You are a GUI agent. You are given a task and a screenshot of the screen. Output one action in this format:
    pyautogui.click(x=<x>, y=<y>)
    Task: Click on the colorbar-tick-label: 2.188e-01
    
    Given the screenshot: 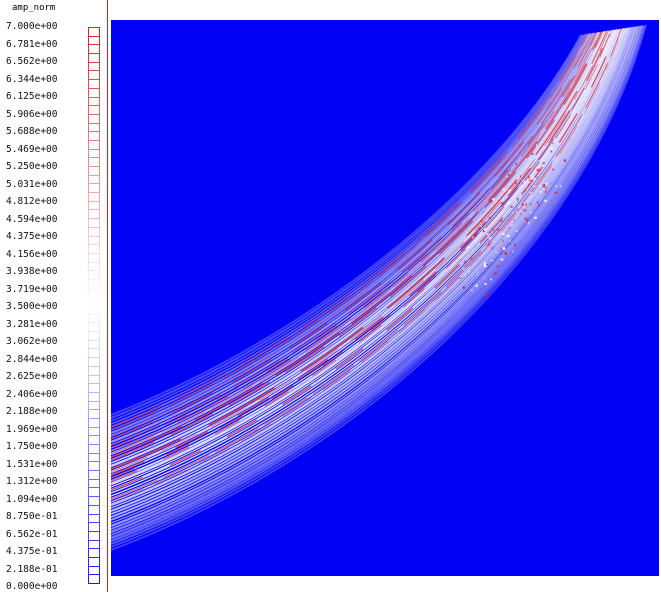 What is the action you would take?
    pyautogui.click(x=32, y=569)
    